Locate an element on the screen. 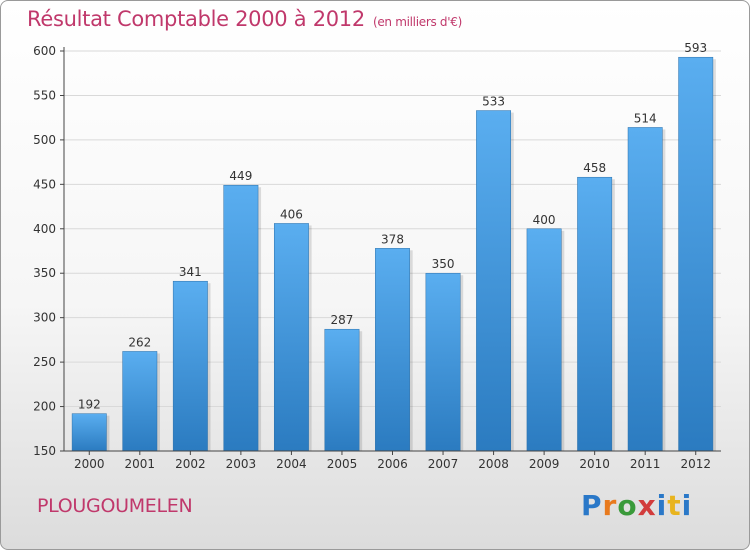 The height and width of the screenshot is (550, 750). x-tick-label: 2008 is located at coordinates (493, 464).